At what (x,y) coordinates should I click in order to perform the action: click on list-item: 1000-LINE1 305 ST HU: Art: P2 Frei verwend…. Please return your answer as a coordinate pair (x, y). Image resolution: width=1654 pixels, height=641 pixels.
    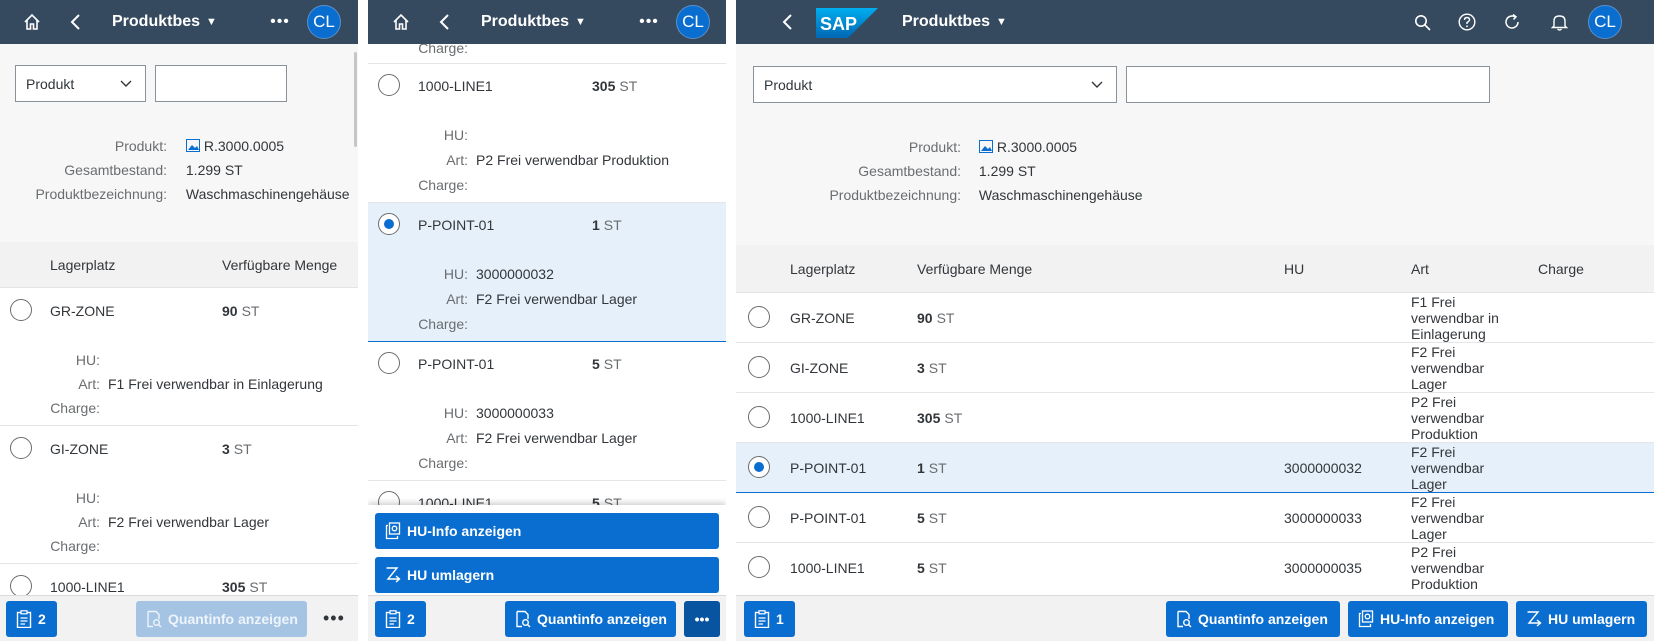
    Looking at the image, I should click on (547, 133).